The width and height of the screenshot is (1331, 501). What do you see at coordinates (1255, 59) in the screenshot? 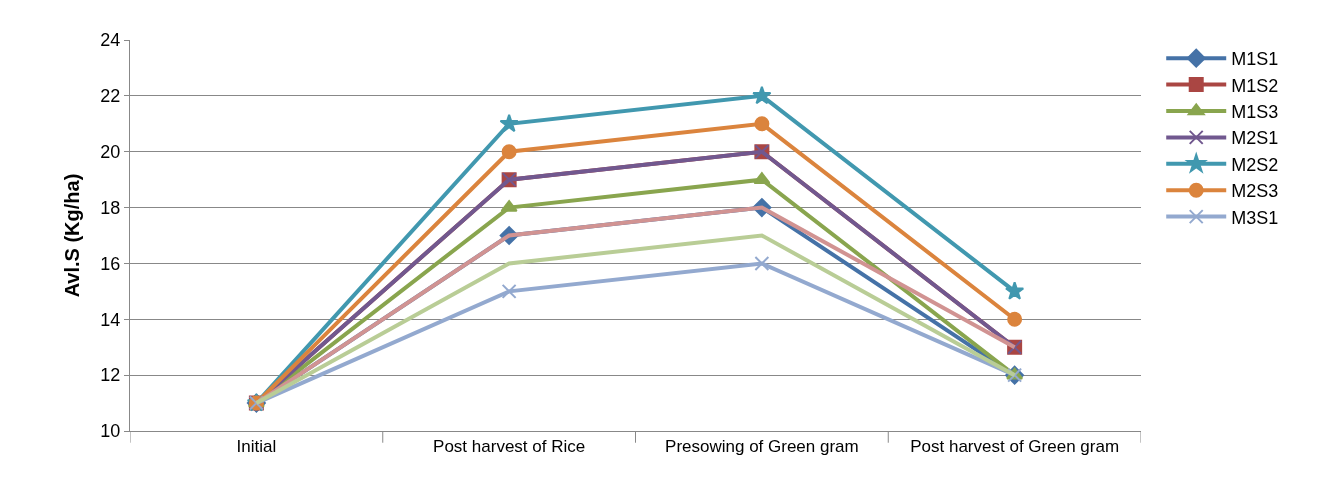
I see `legend-label: M1S1` at bounding box center [1255, 59].